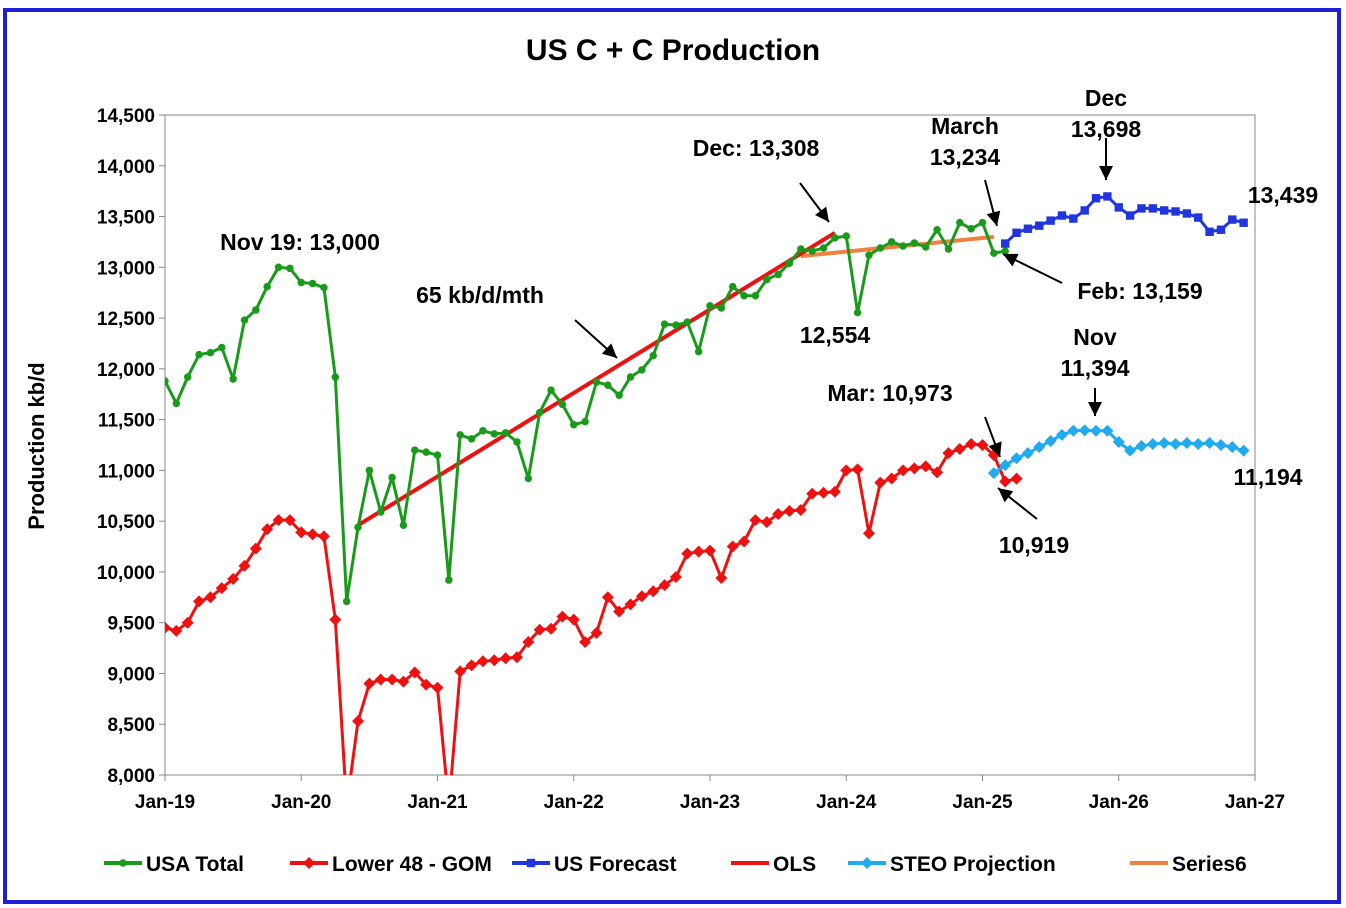 The width and height of the screenshot is (1346, 908). Describe the element at coordinates (574, 802) in the screenshot. I see `x-tick-label: Jan-22` at that location.